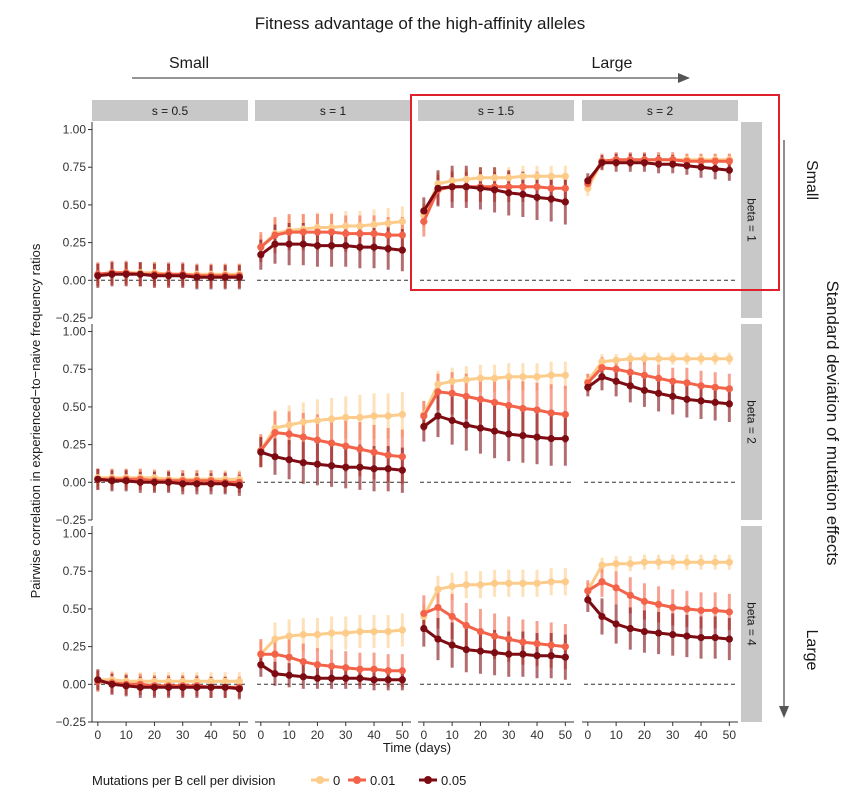 This screenshot has width=852, height=796. Describe the element at coordinates (333, 243) in the screenshot. I see `panel-r1-c2` at that location.